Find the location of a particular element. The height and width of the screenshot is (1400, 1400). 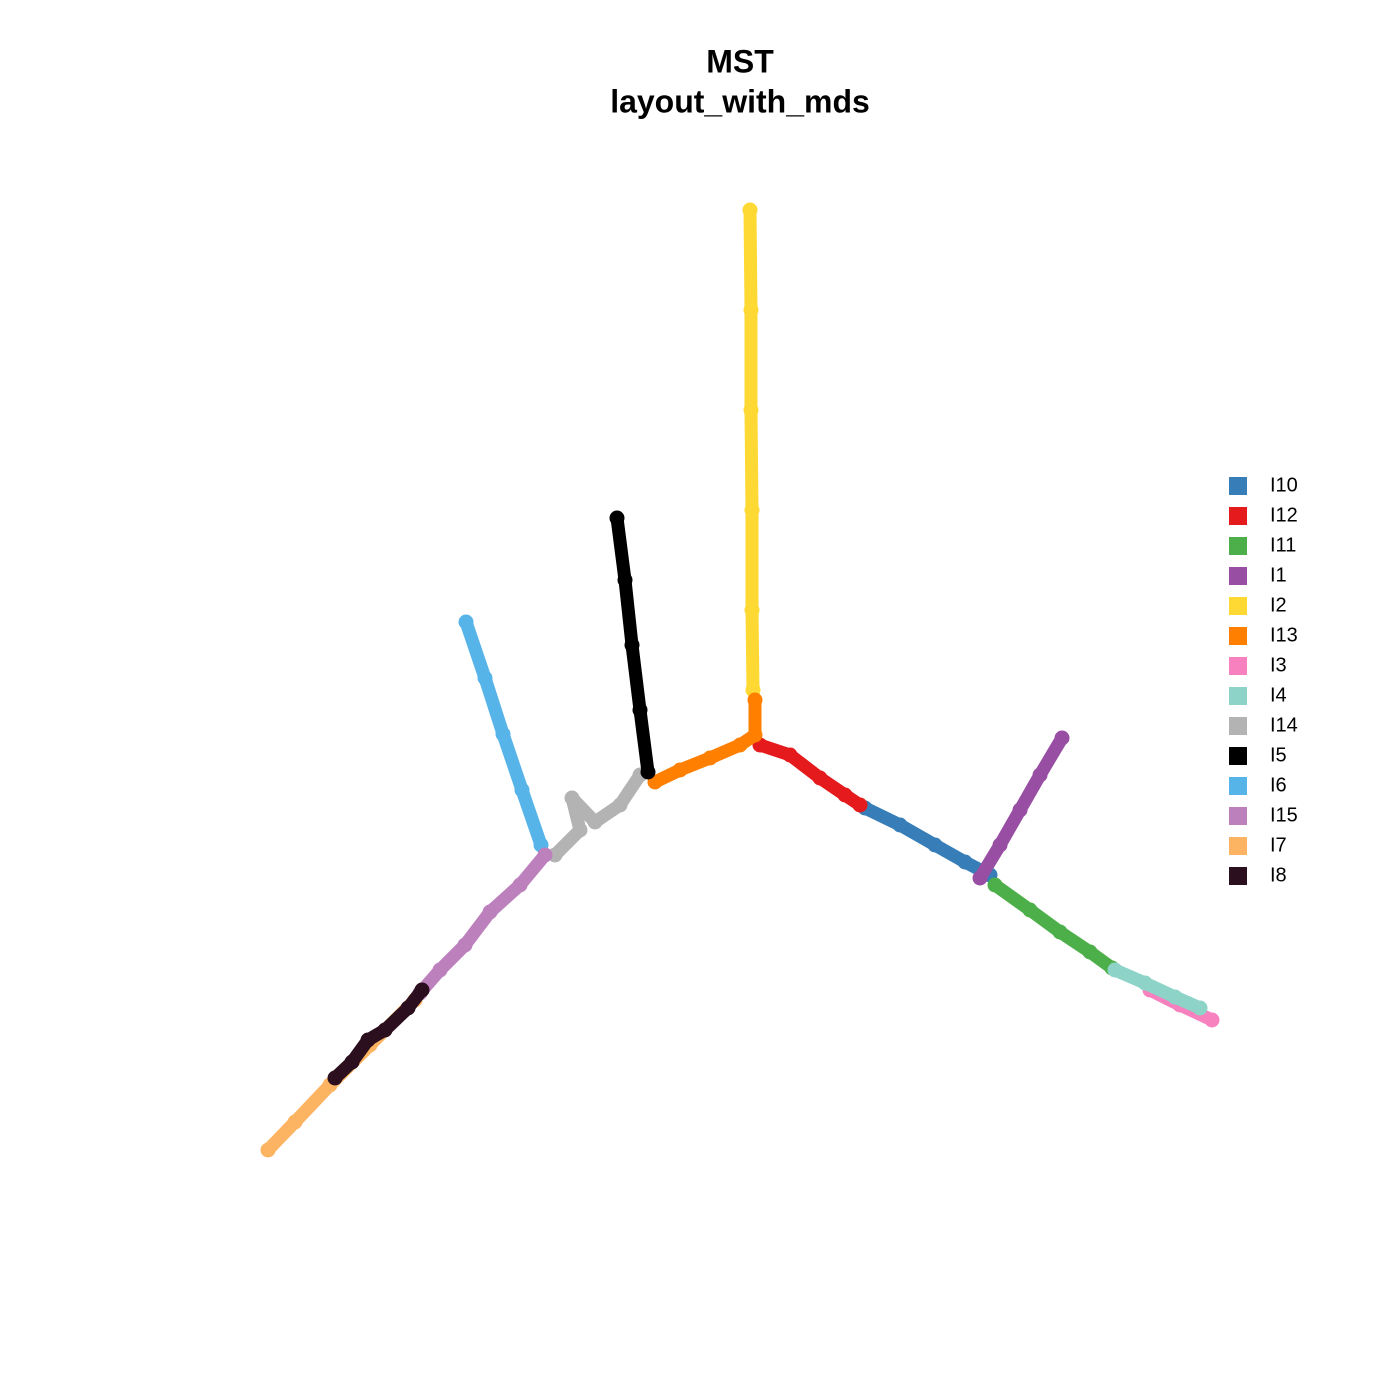

chart-subtitle: layout_with_mds is located at coordinates (740, 101).